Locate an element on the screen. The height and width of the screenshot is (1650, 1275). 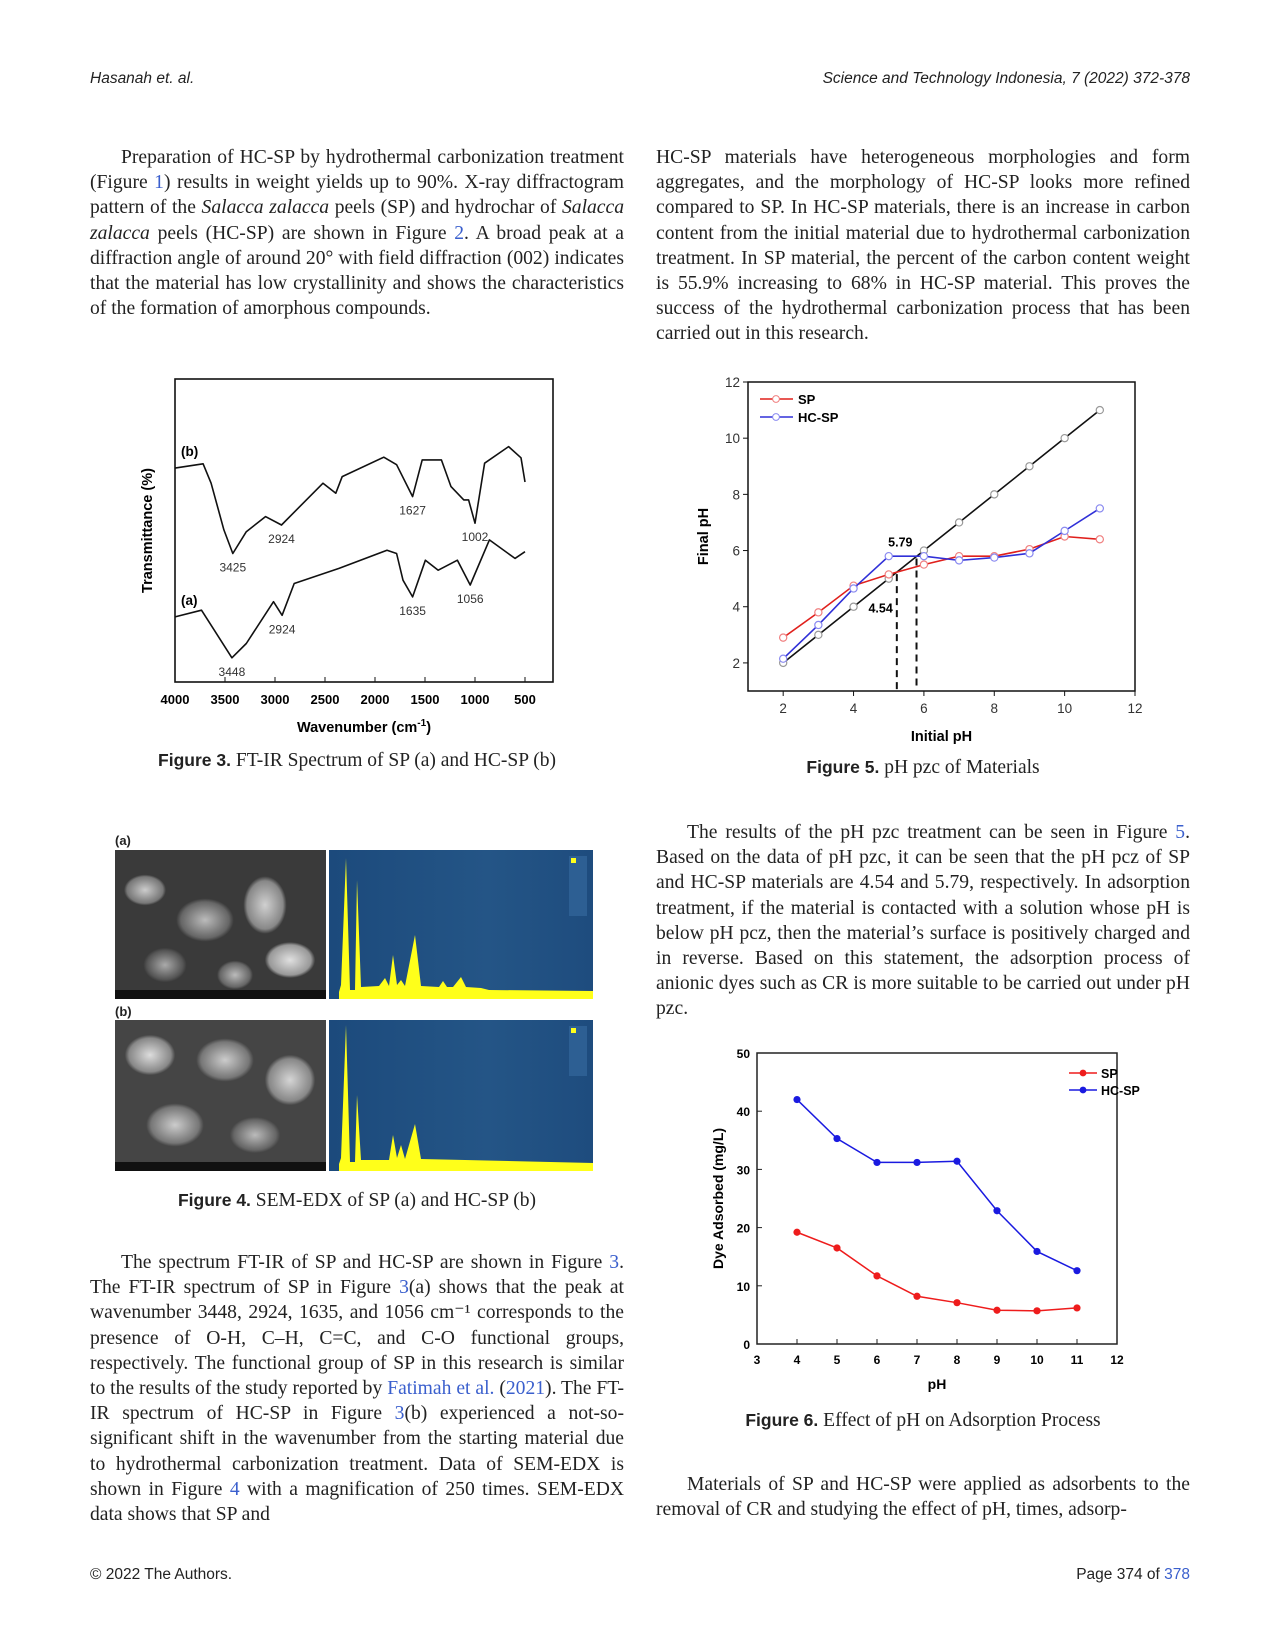
plot-frame is located at coordinates (937, 1198).